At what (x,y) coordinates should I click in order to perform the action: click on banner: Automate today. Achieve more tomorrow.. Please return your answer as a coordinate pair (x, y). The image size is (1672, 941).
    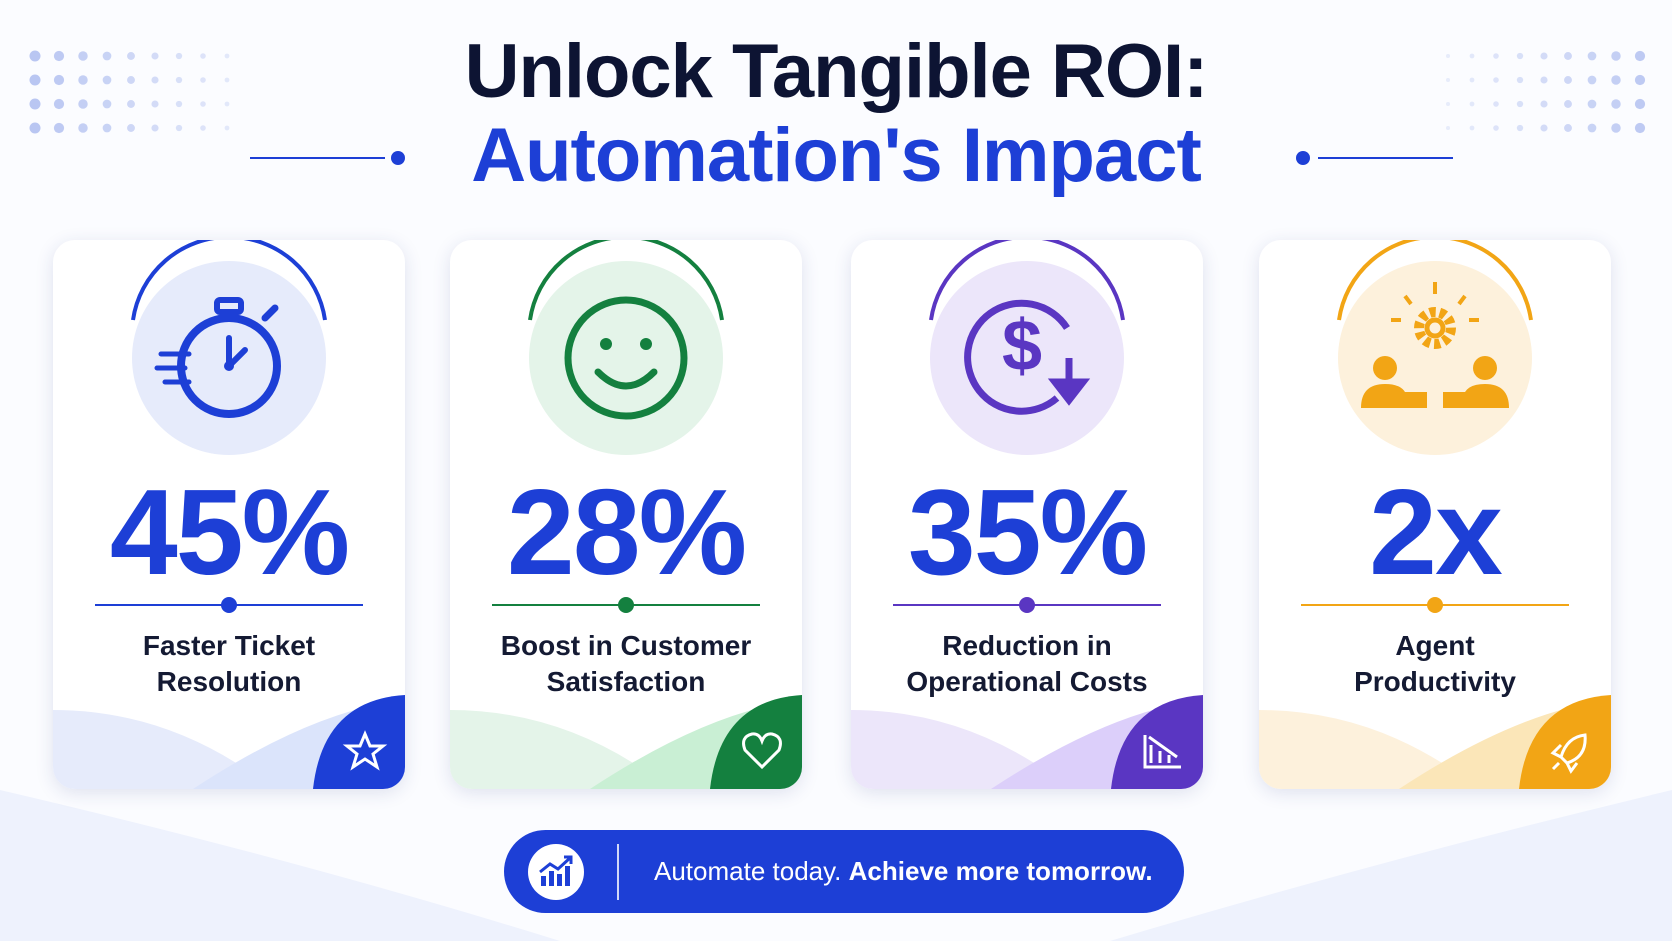
    Looking at the image, I should click on (844, 871).